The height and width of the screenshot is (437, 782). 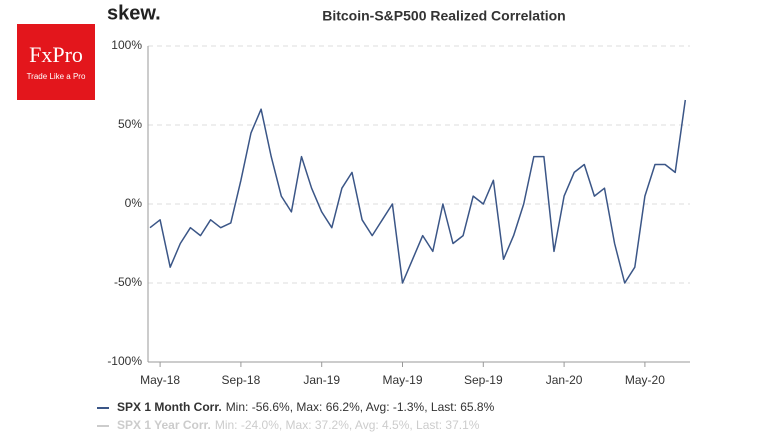 I want to click on source-logo: skew., so click(x=134, y=13).